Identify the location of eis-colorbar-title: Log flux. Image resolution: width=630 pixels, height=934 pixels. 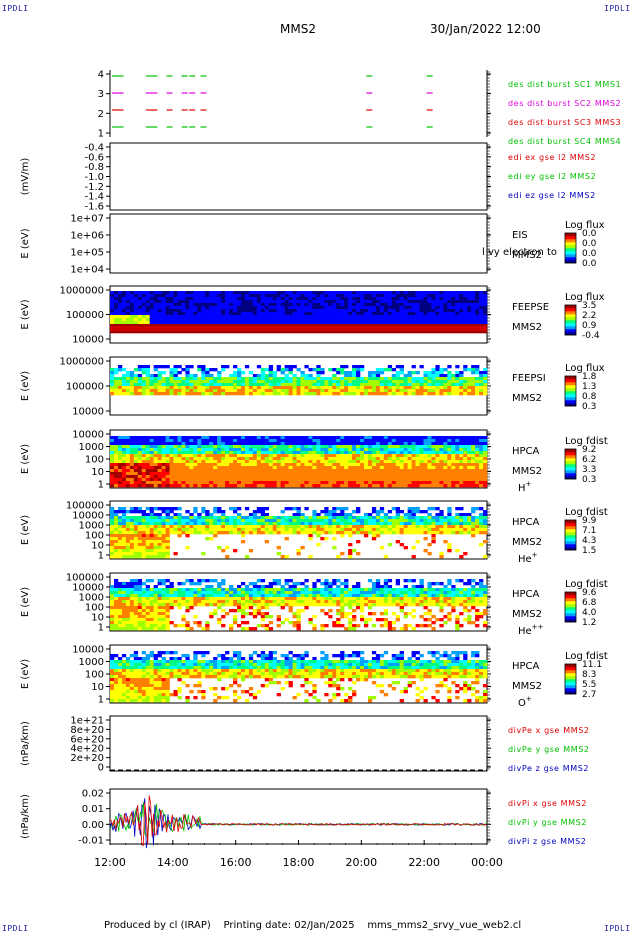
(585, 225).